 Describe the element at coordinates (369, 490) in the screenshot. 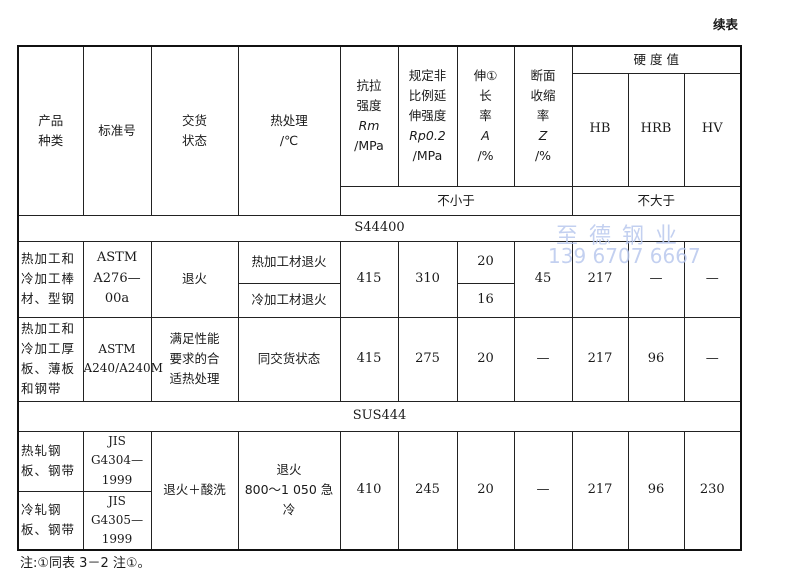

I see `rm-cell: 410` at that location.